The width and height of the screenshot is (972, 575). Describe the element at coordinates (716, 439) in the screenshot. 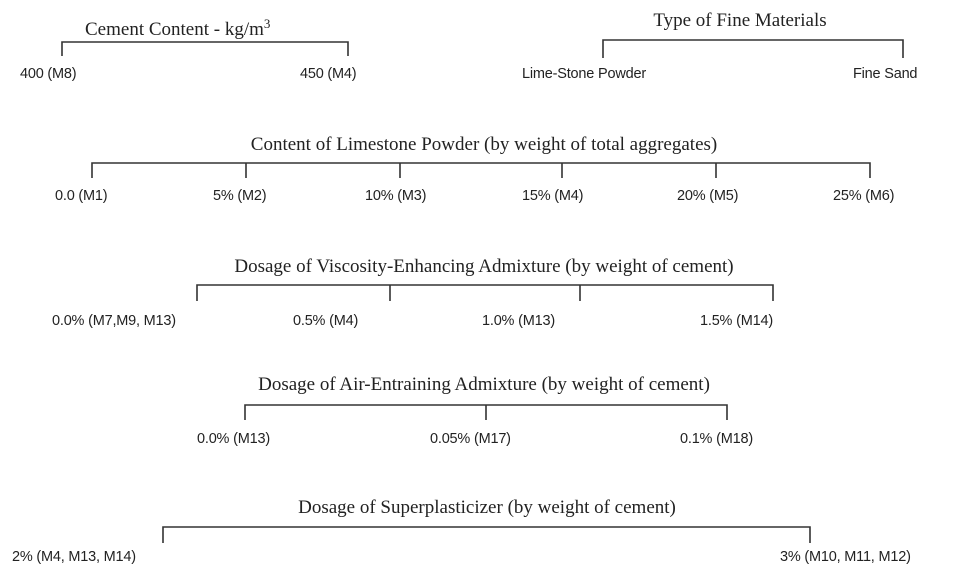

I see `option-label: 0.1% (M18)` at that location.